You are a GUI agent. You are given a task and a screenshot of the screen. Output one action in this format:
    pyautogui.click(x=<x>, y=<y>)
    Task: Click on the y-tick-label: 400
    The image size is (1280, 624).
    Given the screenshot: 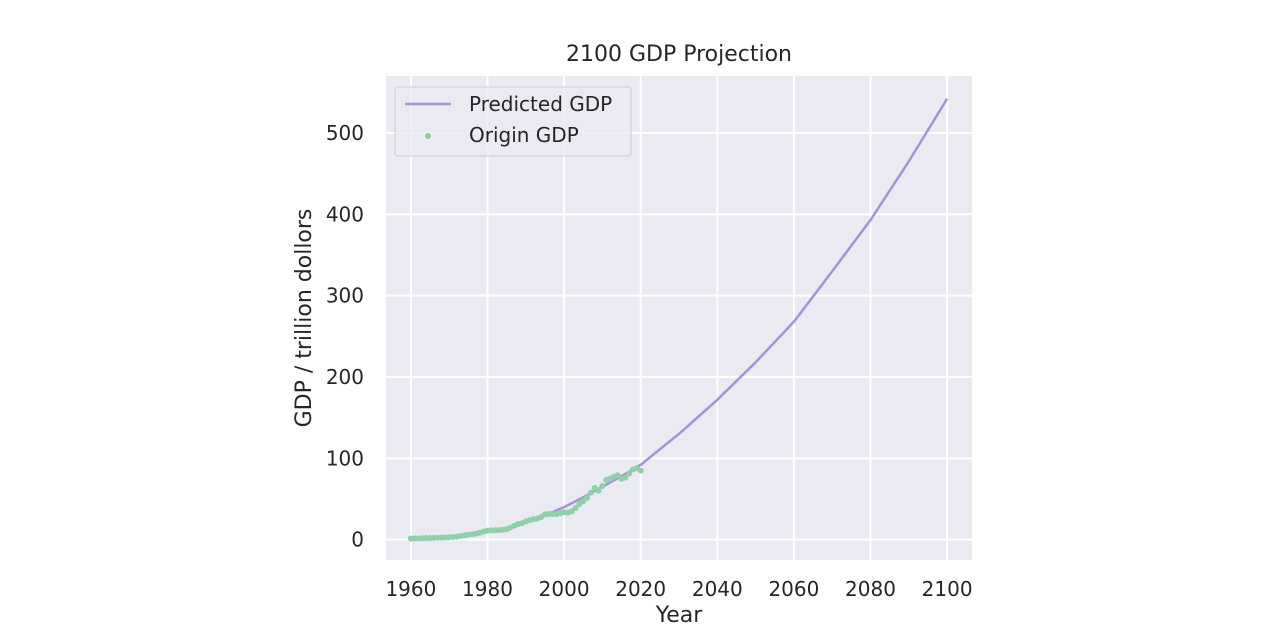 What is the action you would take?
    pyautogui.click(x=345, y=214)
    